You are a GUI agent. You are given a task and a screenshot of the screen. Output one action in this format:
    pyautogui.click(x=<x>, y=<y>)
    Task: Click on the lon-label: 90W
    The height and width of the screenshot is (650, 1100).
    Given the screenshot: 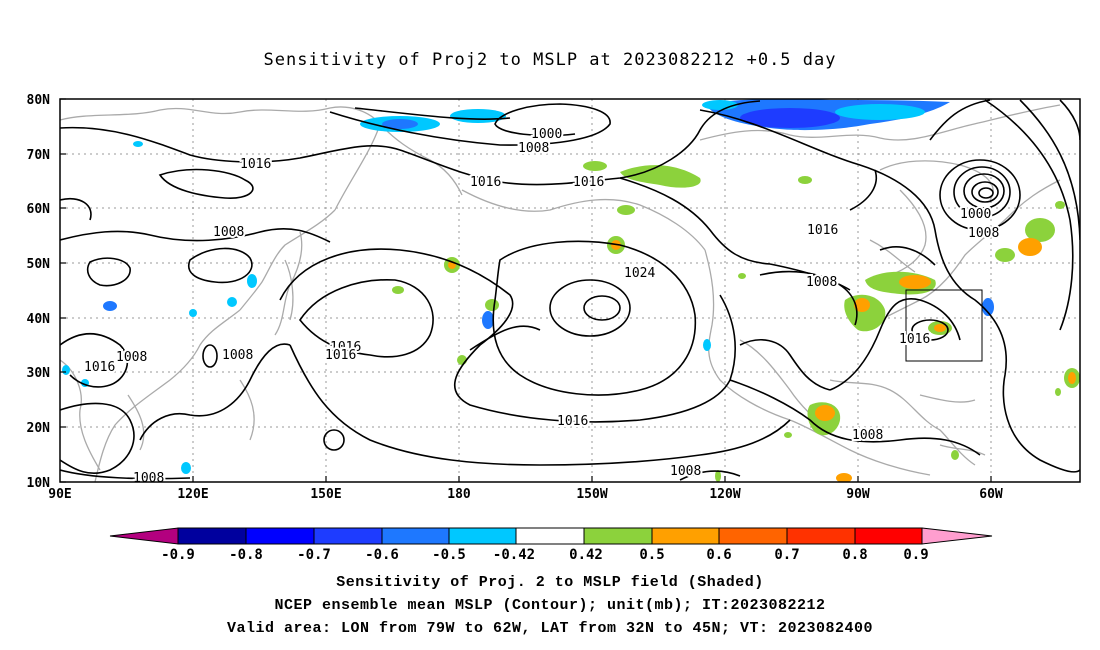 What is the action you would take?
    pyautogui.click(x=858, y=494)
    